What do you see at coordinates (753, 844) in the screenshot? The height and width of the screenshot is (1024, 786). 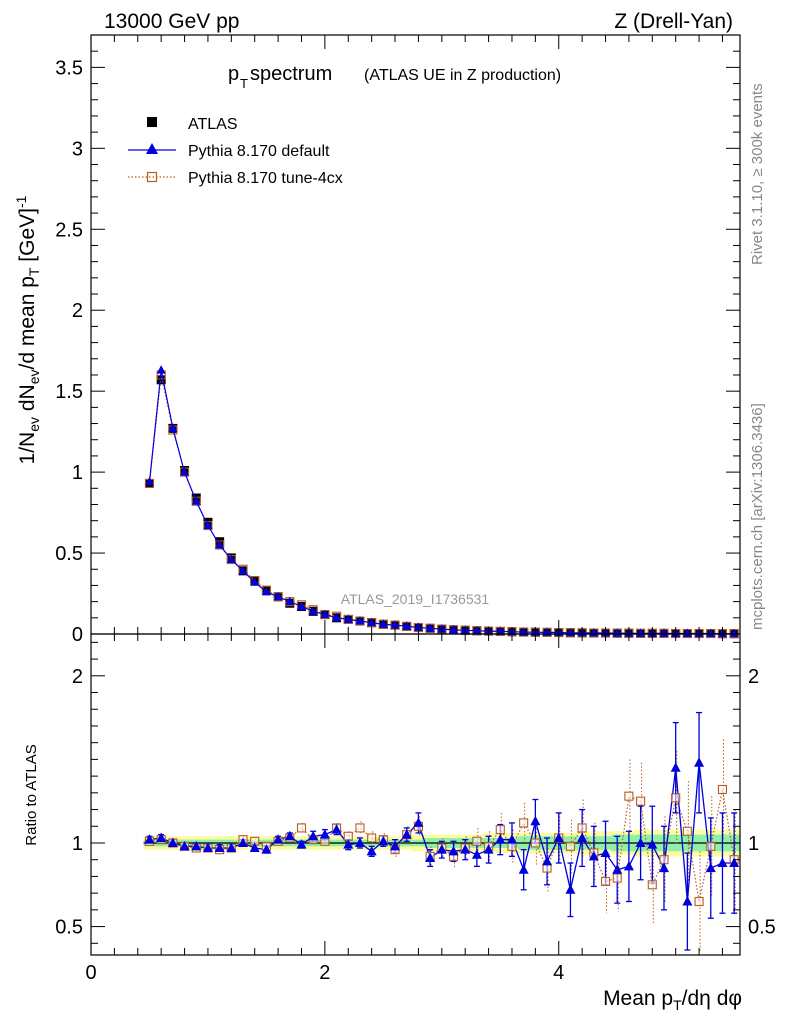 I see `ratio-ytick-label-right: 1` at bounding box center [753, 844].